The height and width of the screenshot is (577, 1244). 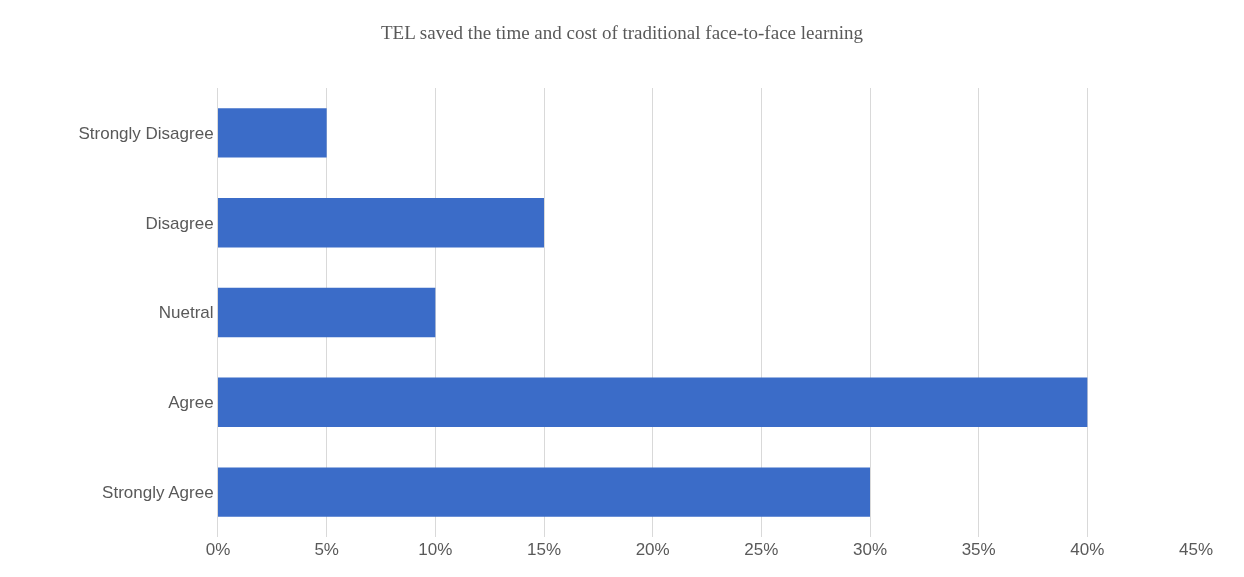 I want to click on y-tick-label: Disagree, so click(x=179, y=223).